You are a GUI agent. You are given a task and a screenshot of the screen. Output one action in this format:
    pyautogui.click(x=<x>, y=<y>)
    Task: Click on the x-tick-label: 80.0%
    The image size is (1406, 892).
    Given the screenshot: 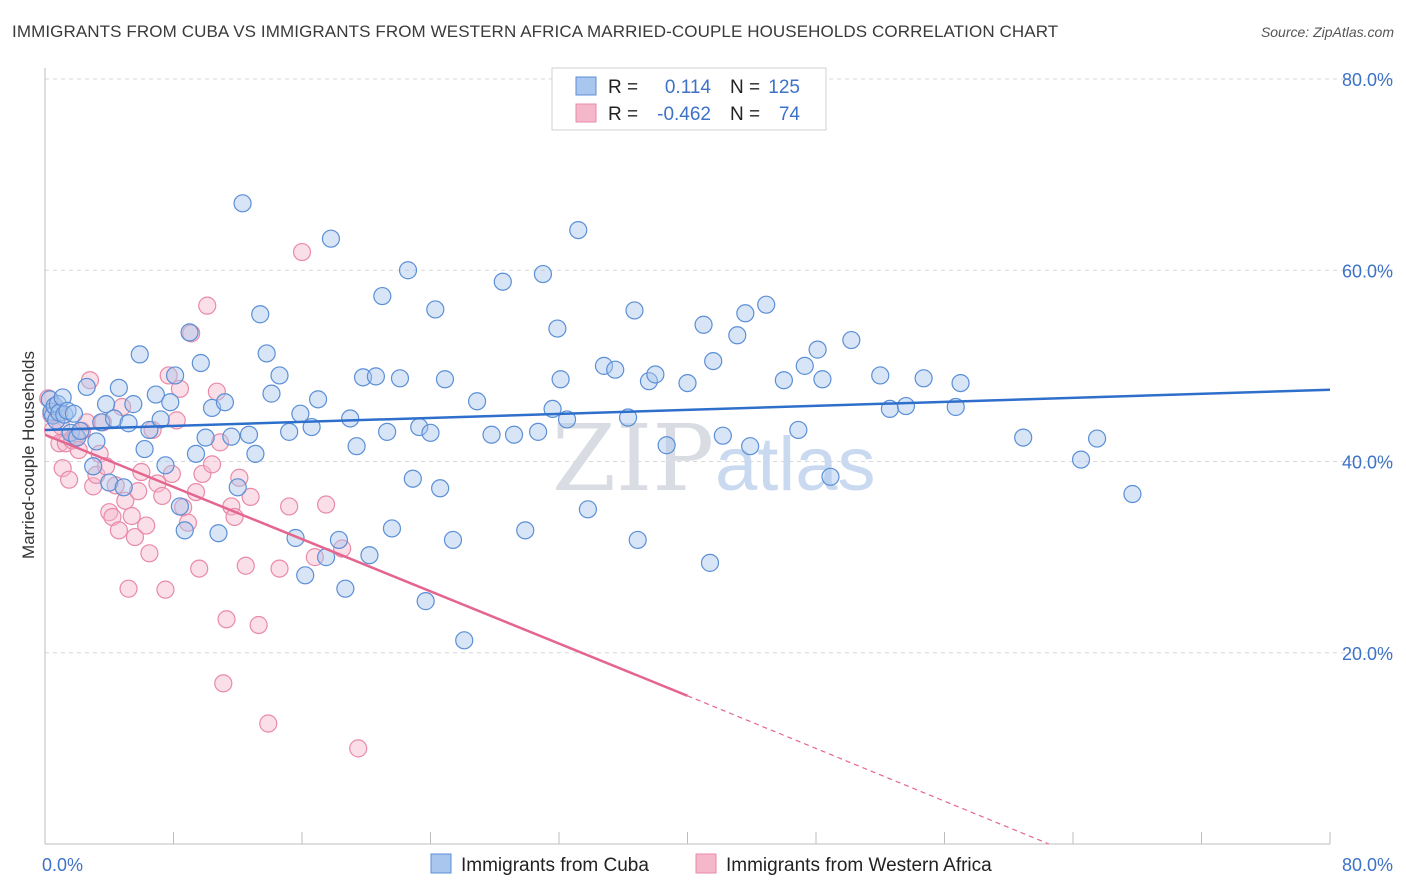 What is the action you would take?
    pyautogui.click(x=1367, y=865)
    